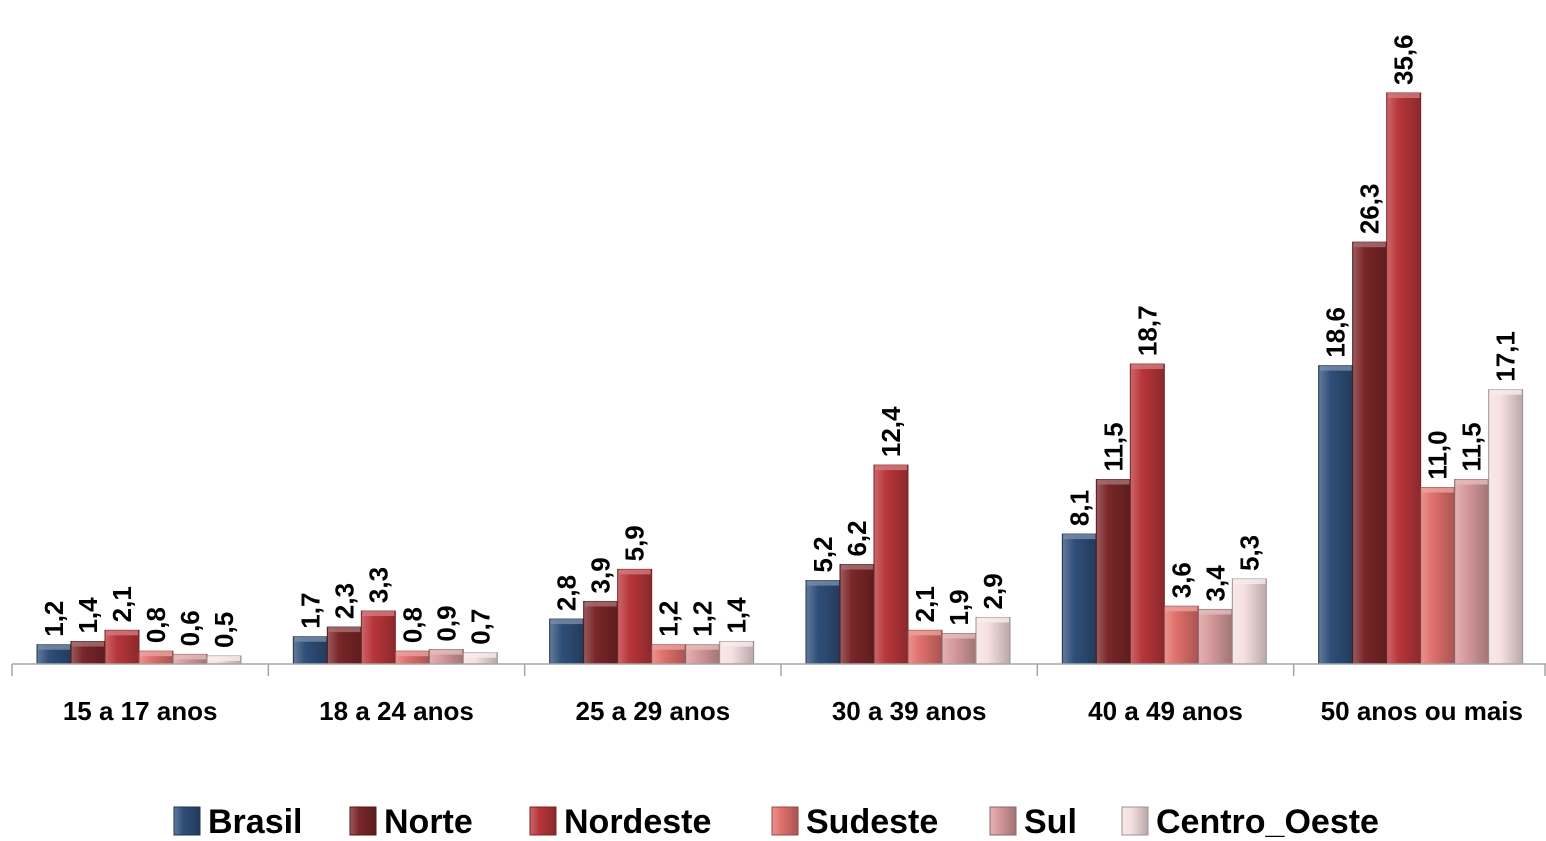  What do you see at coordinates (635, 543) in the screenshot?
I see `data-label-nordeste-3: 5,9` at bounding box center [635, 543].